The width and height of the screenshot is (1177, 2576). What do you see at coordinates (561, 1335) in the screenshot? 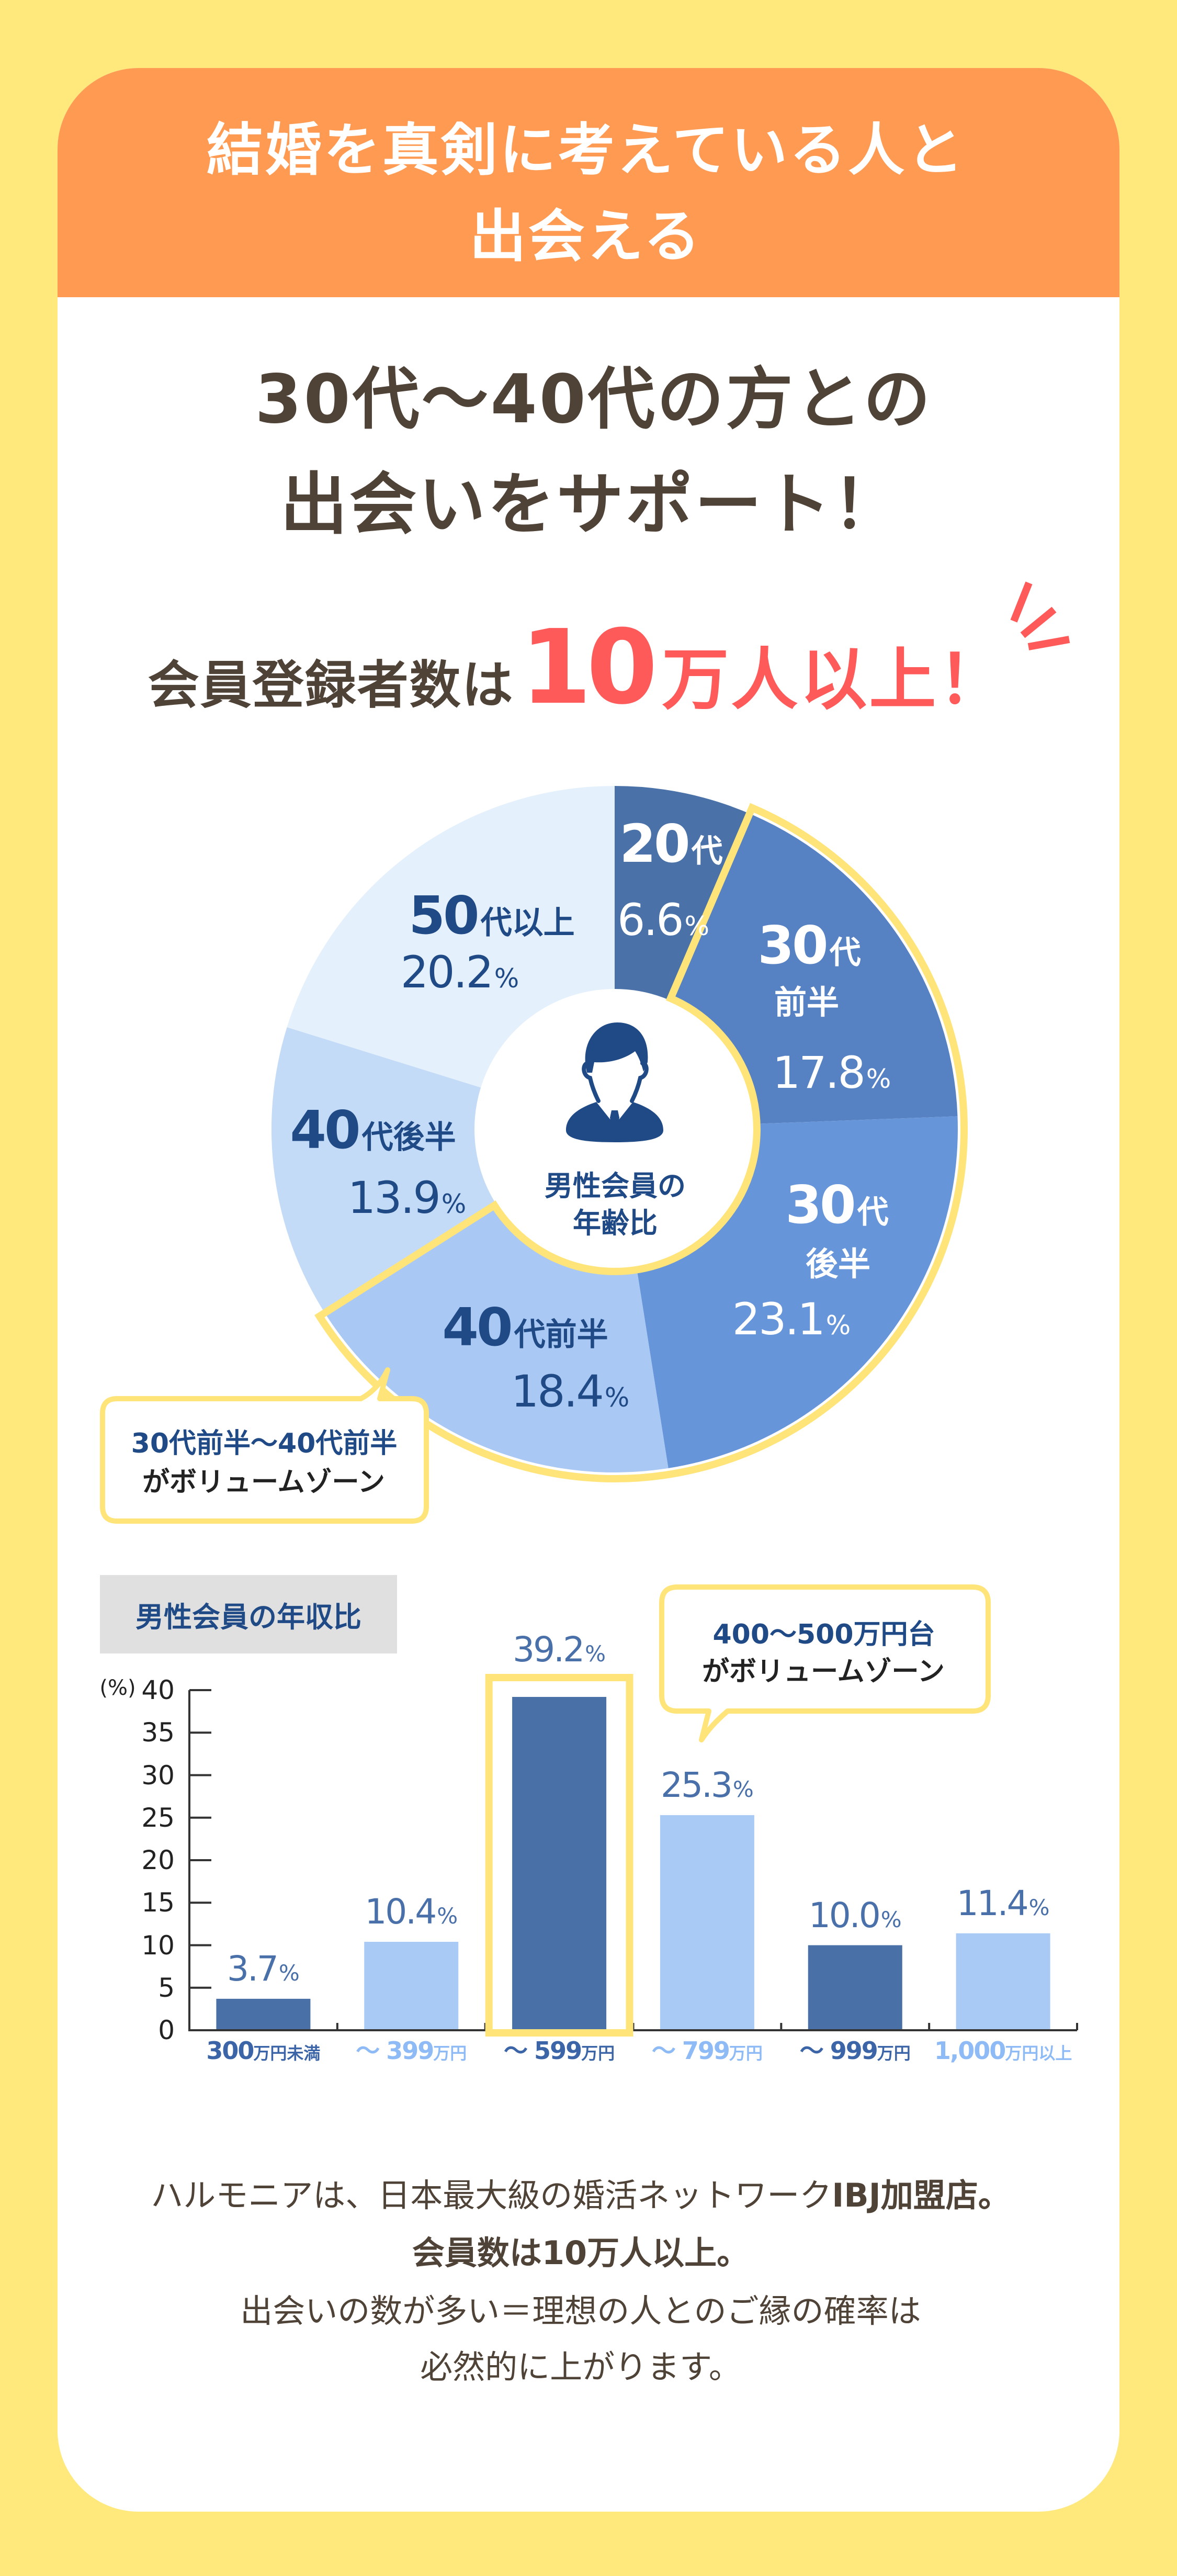
I see `pie-label-suffix: 代前半` at bounding box center [561, 1335].